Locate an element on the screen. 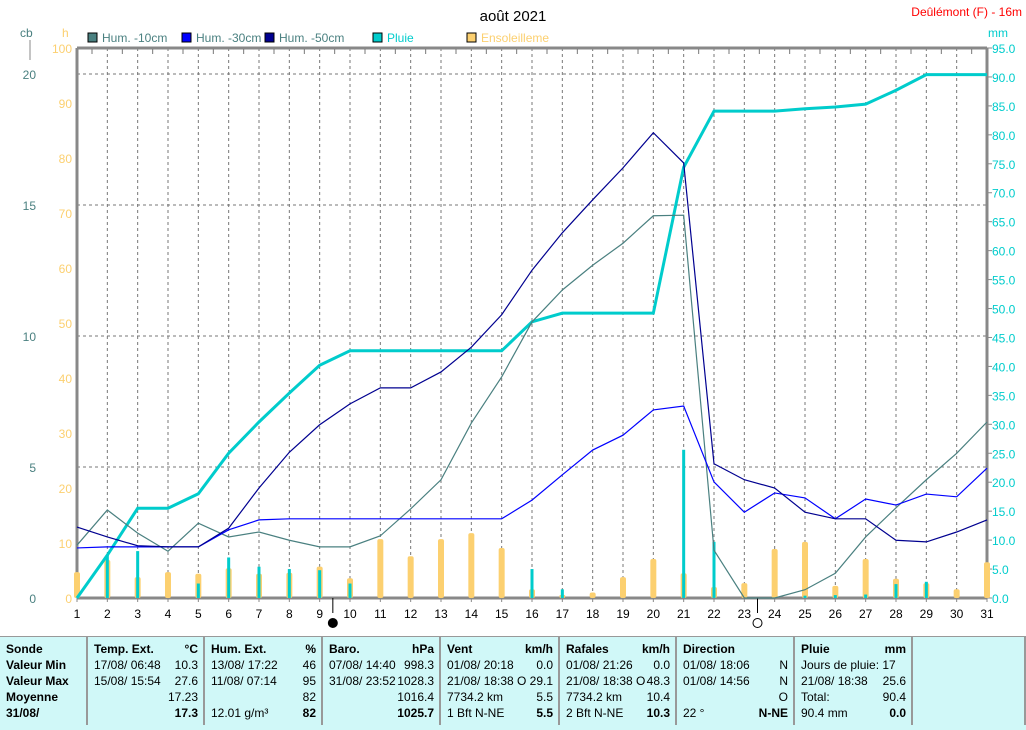 The height and width of the screenshot is (730, 1026). cell-label: 01/08/ 20:18 is located at coordinates (480, 665).